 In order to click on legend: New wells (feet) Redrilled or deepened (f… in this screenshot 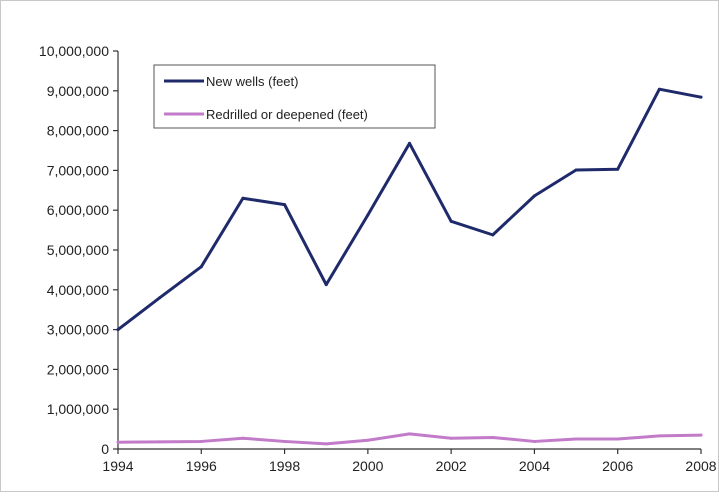, I will do `click(294, 96)`.